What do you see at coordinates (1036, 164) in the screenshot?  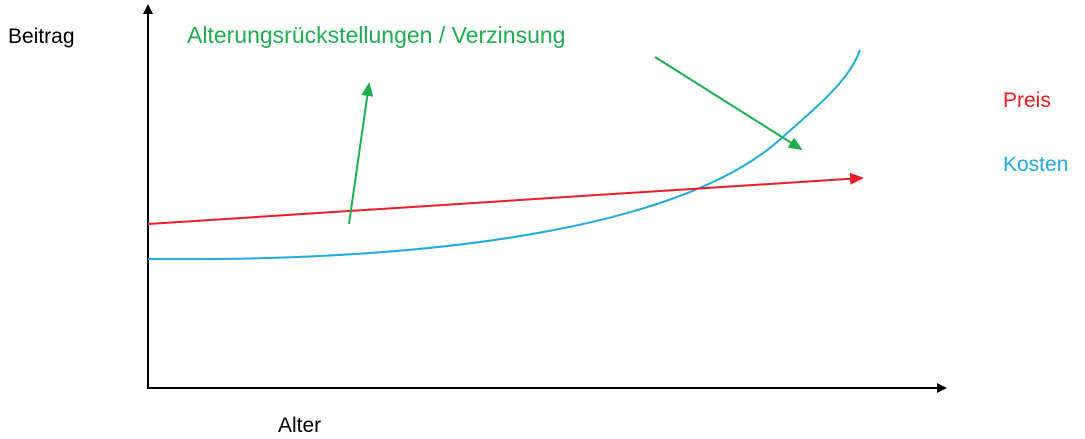 I see `kosten-label: Kosten` at bounding box center [1036, 164].